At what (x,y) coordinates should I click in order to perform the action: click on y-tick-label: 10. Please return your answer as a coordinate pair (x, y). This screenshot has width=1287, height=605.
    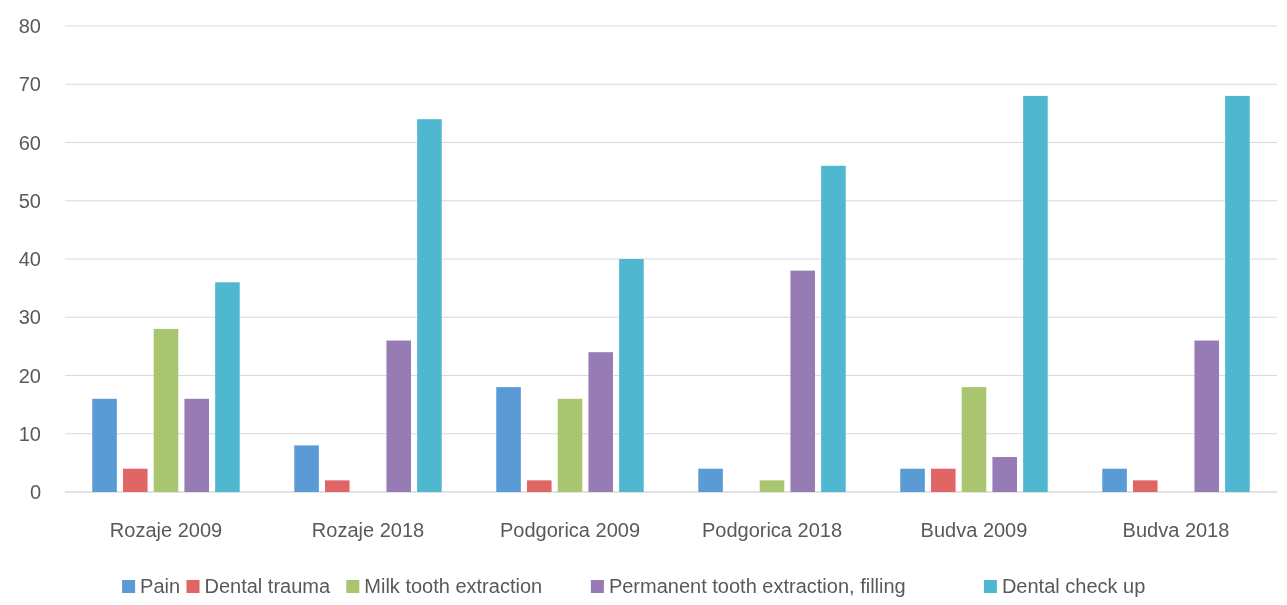
    Looking at the image, I should click on (29, 433).